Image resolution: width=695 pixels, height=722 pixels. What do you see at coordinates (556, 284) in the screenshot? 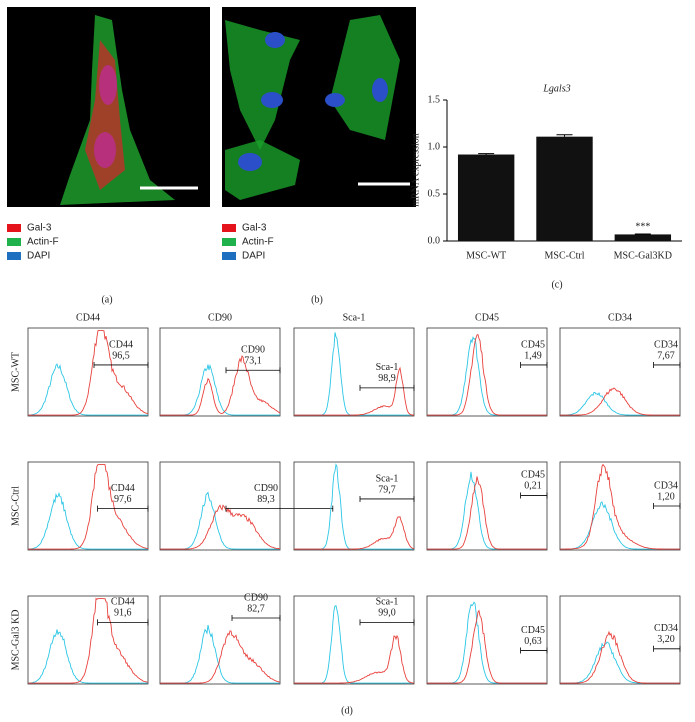
I see `panel-label: (c)` at bounding box center [556, 284].